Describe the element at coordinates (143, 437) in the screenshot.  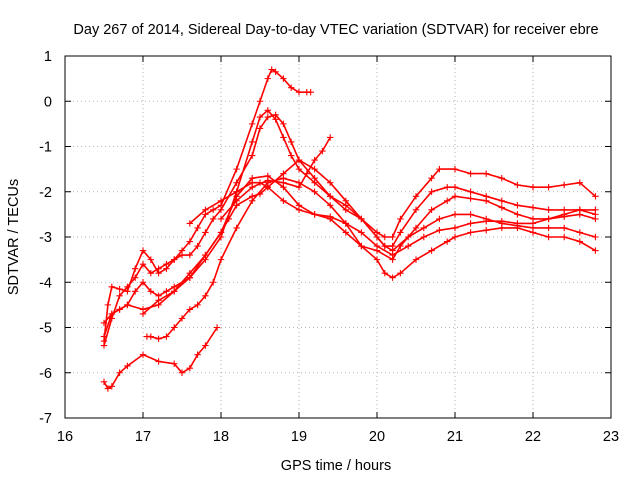
I see `x-tick-label: 17` at that location.